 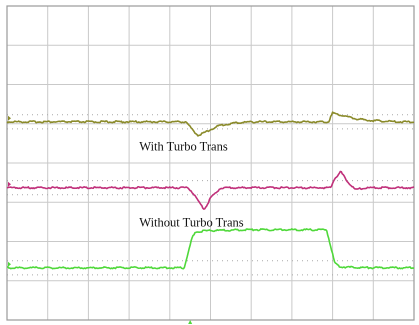 What do you see at coordinates (191, 223) in the screenshot?
I see `annotation-without-turbo-trans: Without Turbo Trans` at bounding box center [191, 223].